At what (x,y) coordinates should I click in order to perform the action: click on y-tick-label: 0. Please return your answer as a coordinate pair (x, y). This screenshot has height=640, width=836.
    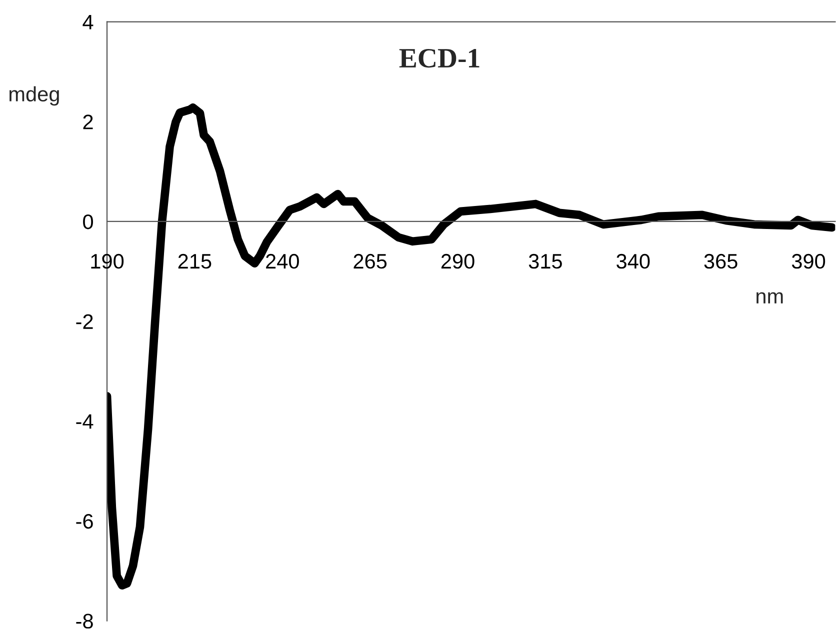
    Looking at the image, I should click on (88, 222).